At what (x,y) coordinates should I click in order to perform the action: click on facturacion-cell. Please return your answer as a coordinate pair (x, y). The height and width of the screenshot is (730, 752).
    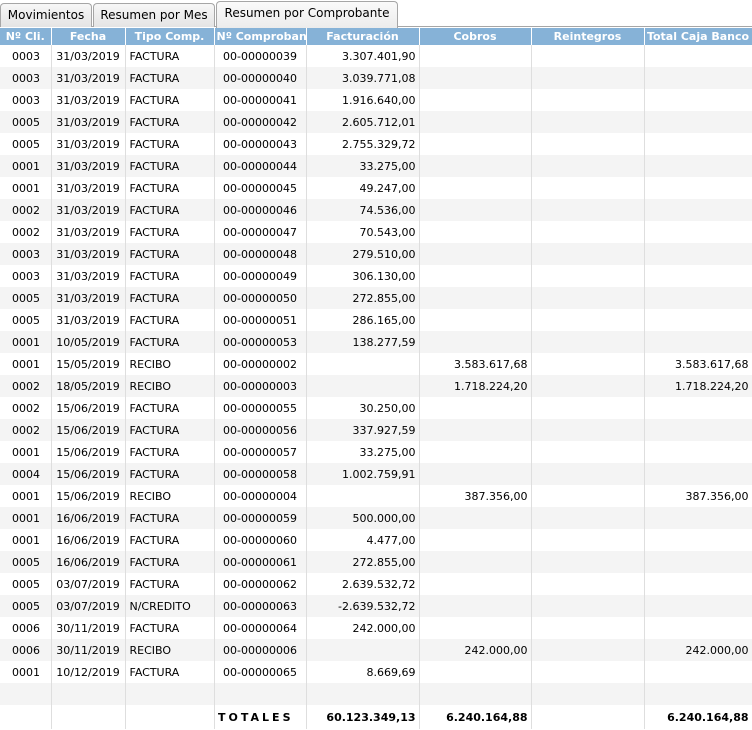
    Looking at the image, I should click on (363, 386).